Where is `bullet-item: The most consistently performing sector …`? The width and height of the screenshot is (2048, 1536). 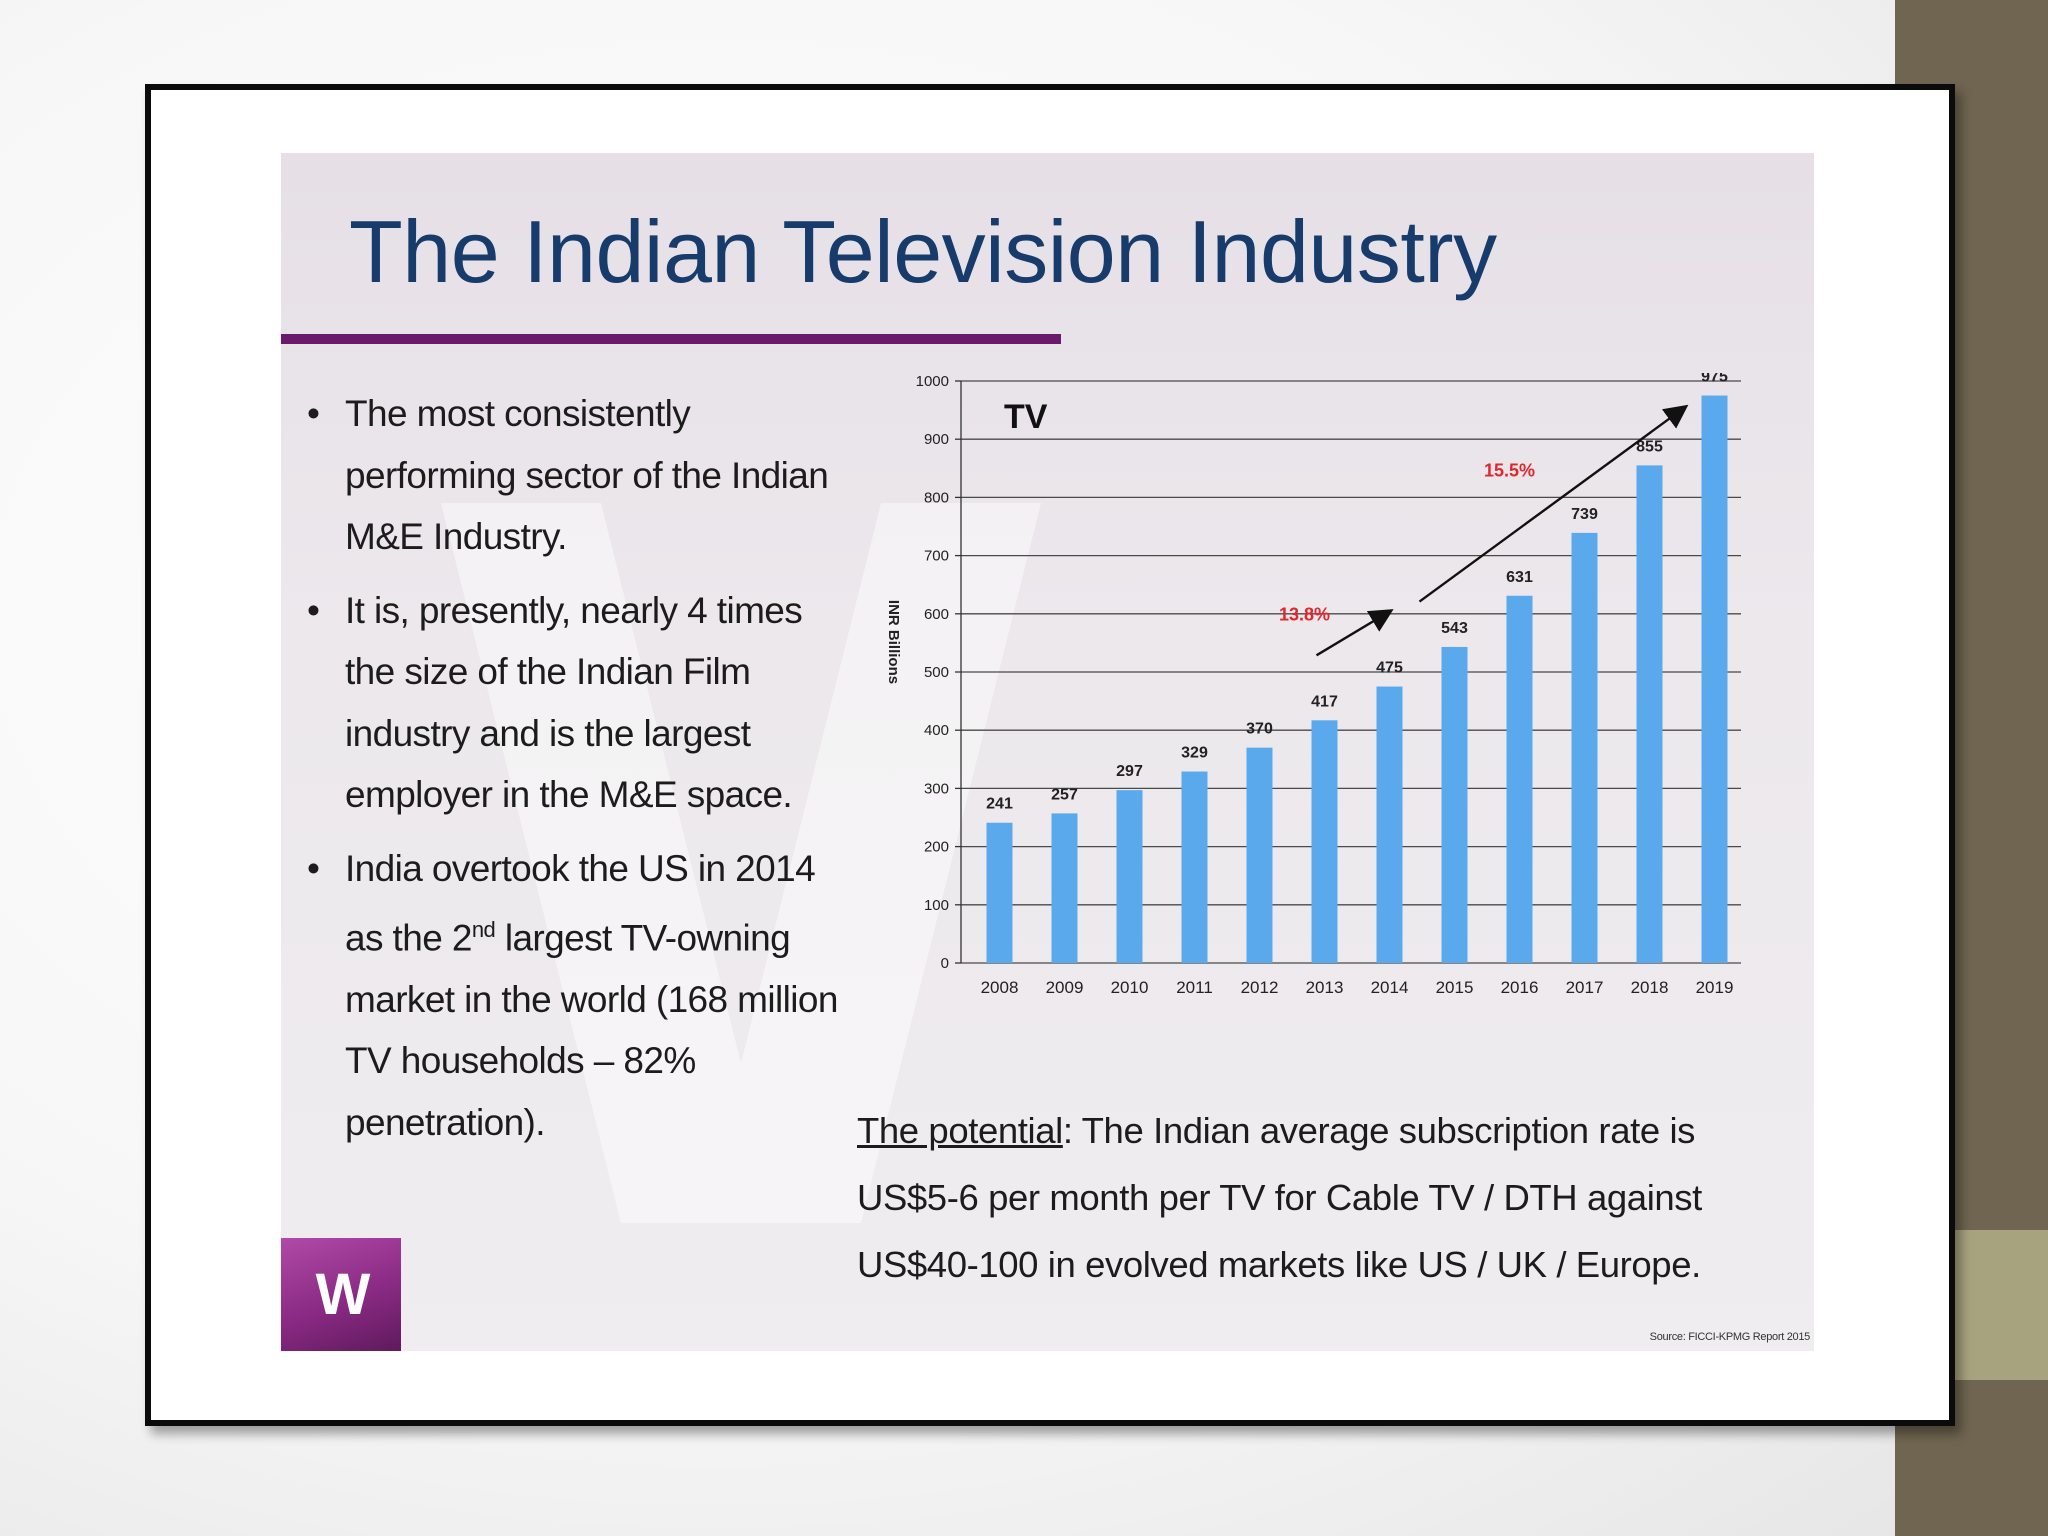 bullet-item: The most consistently performing sector … is located at coordinates (577, 475).